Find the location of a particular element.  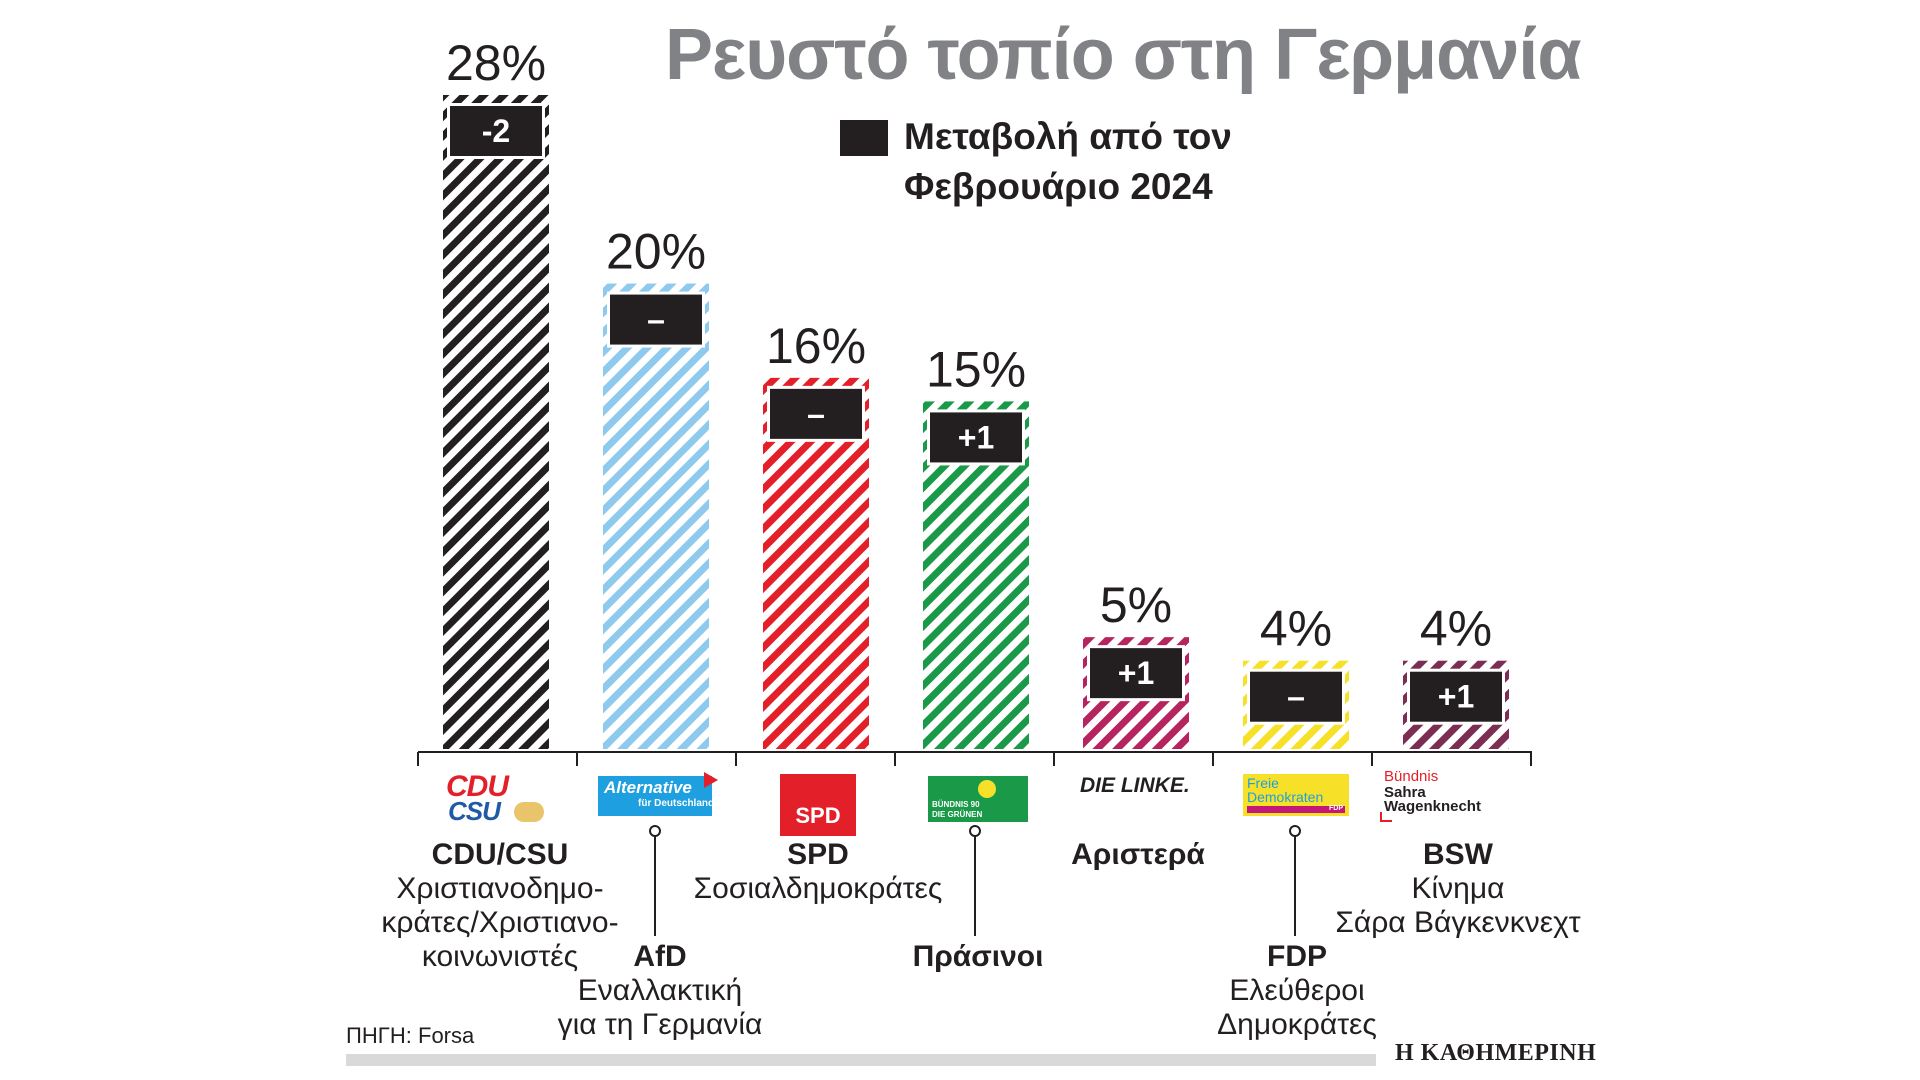

change-label: -2 is located at coordinates (496, 131).